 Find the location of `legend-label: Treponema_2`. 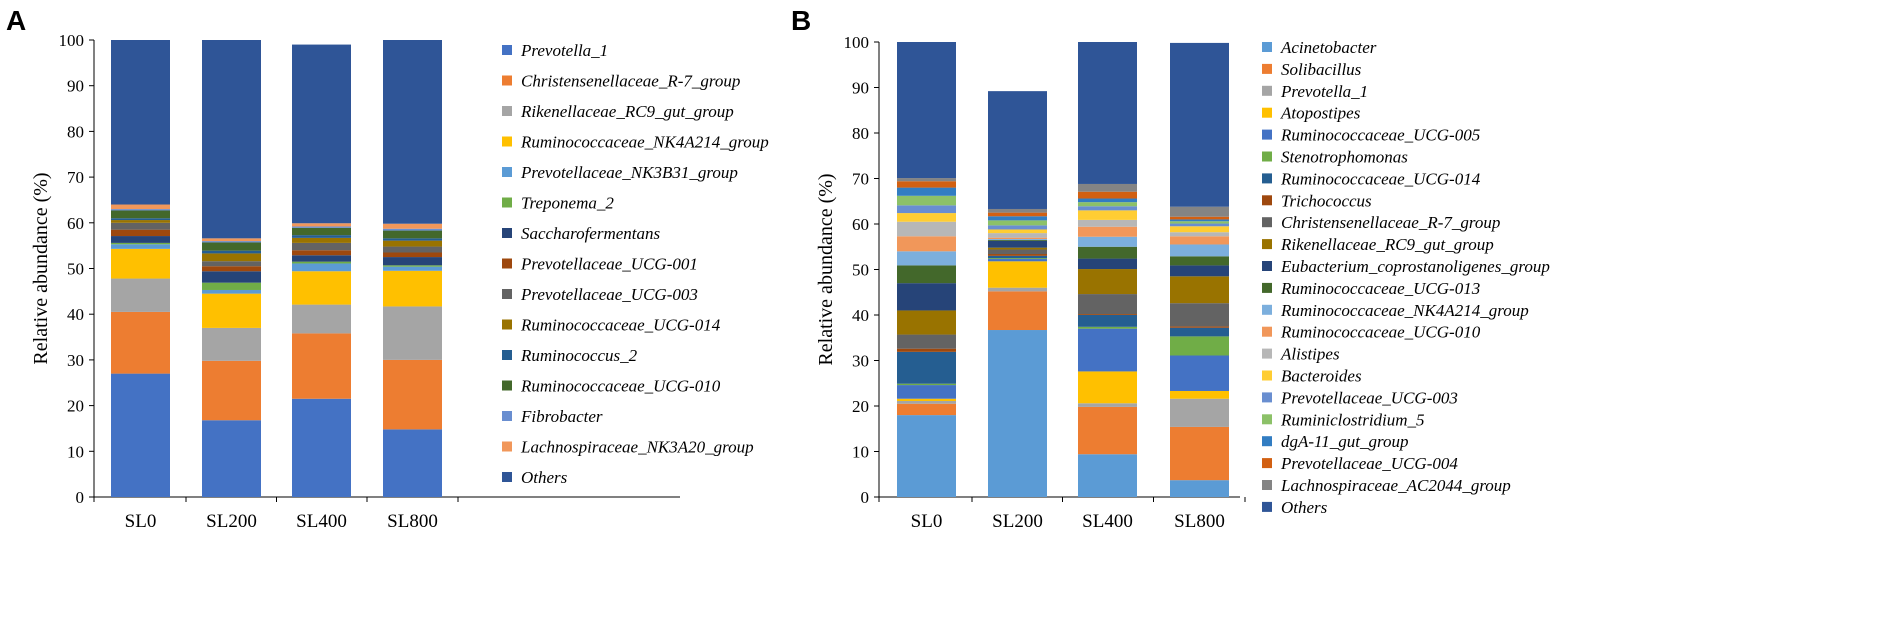

legend-label: Treponema_2 is located at coordinates (567, 203).